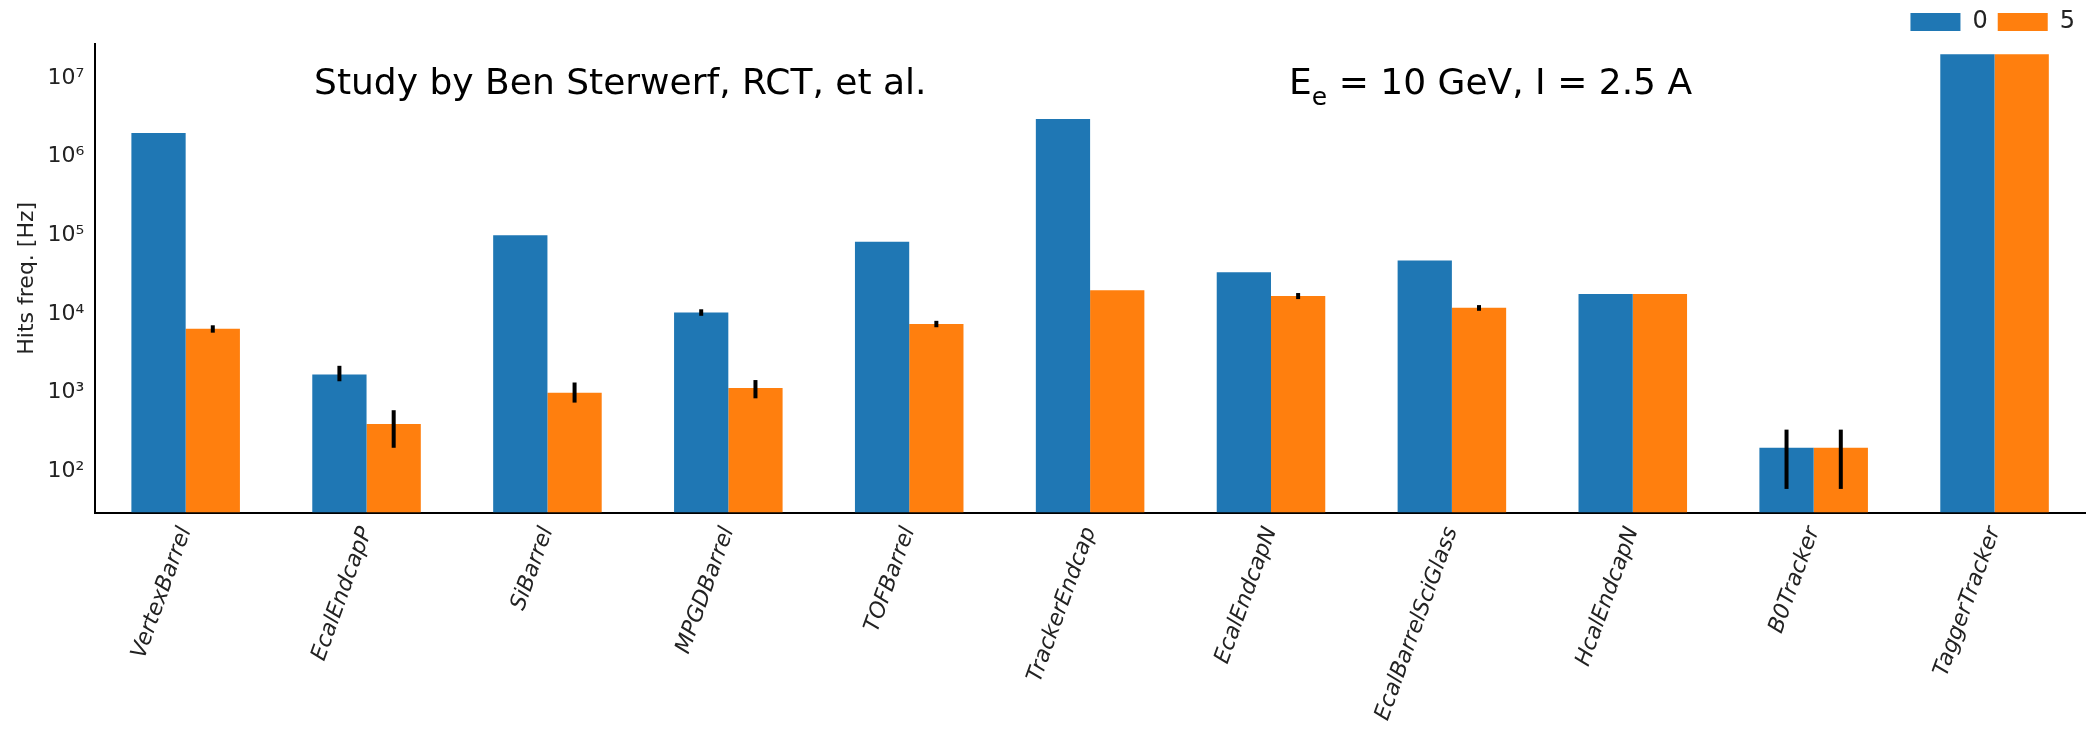 The image size is (2095, 732). Describe the element at coordinates (2067, 20) in the screenshot. I see `legend-label: 5` at that location.